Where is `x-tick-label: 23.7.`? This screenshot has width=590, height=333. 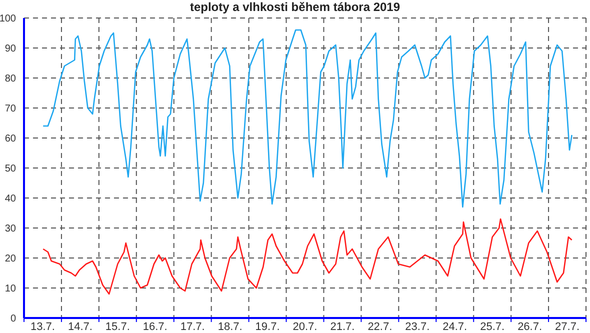 x-tick-label: 23.7. is located at coordinates (417, 327).